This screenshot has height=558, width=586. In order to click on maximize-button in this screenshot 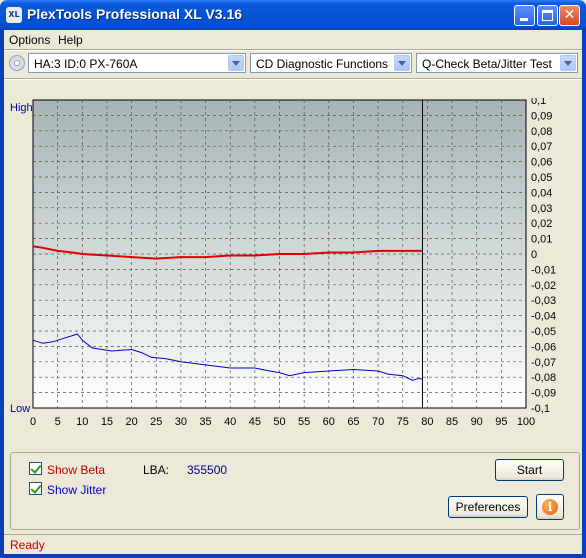, I will do `click(547, 15)`.